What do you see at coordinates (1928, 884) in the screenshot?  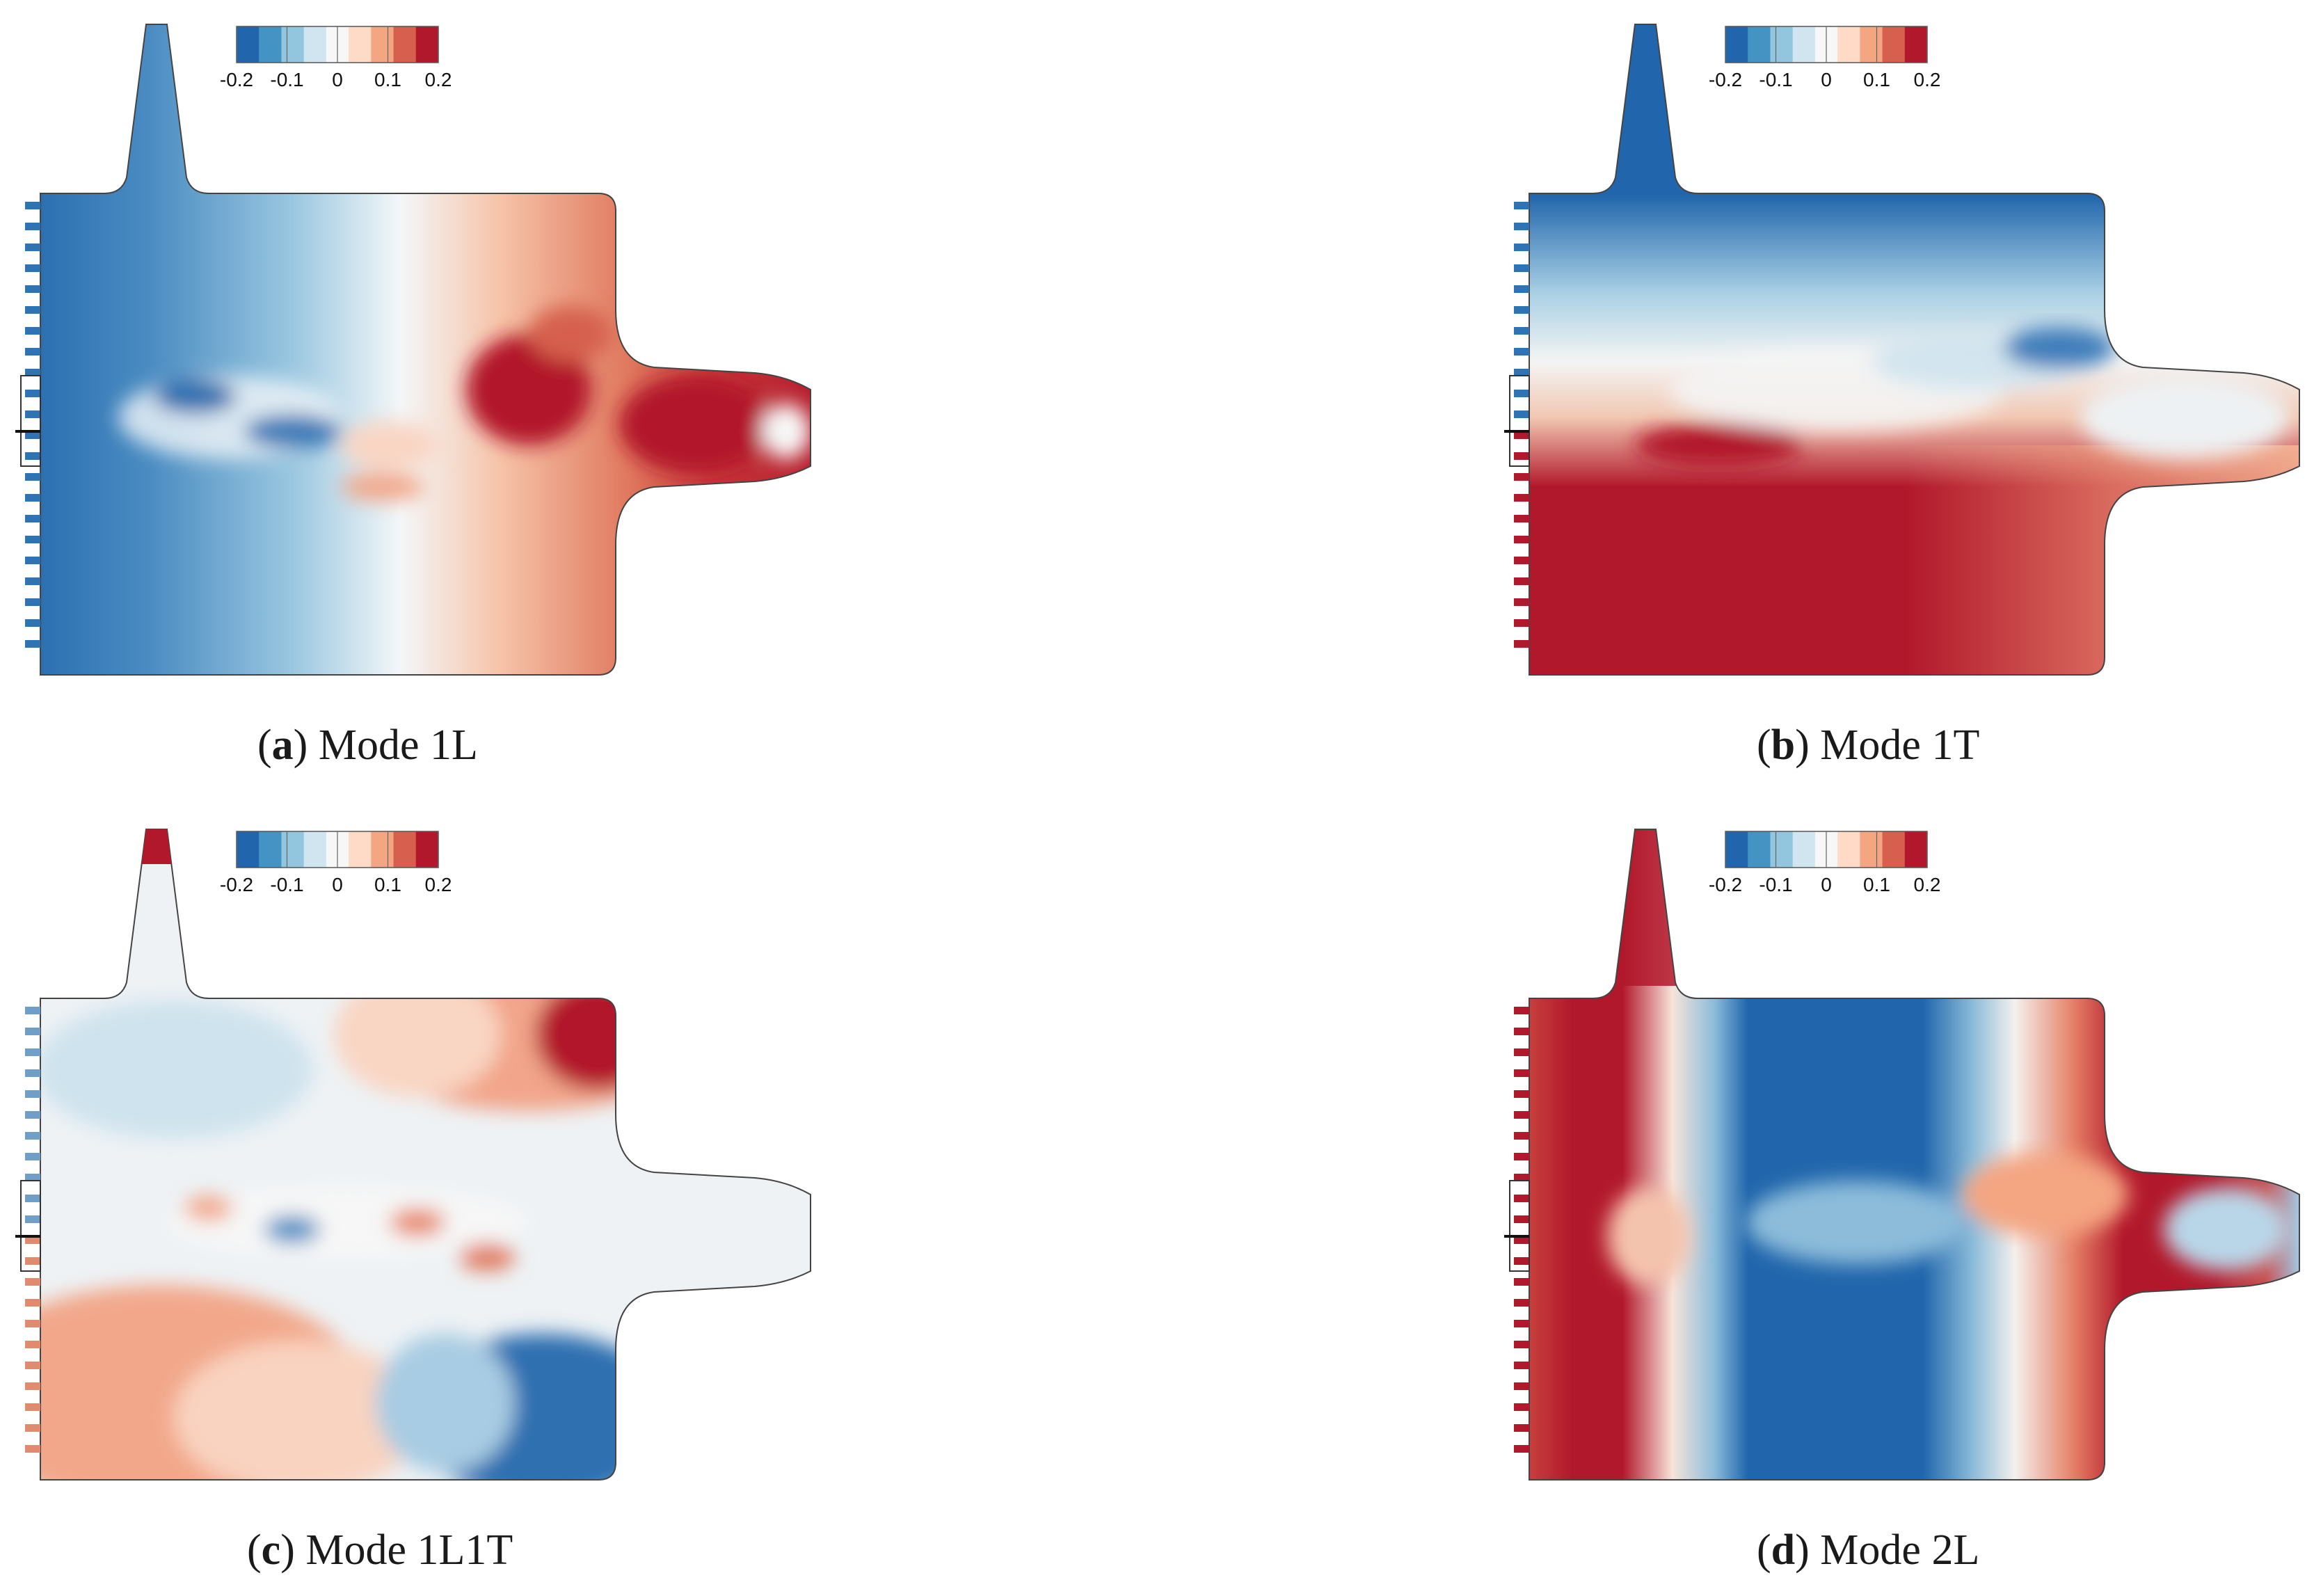 I see `colorbar-tick-label: 0.2` at bounding box center [1928, 884].